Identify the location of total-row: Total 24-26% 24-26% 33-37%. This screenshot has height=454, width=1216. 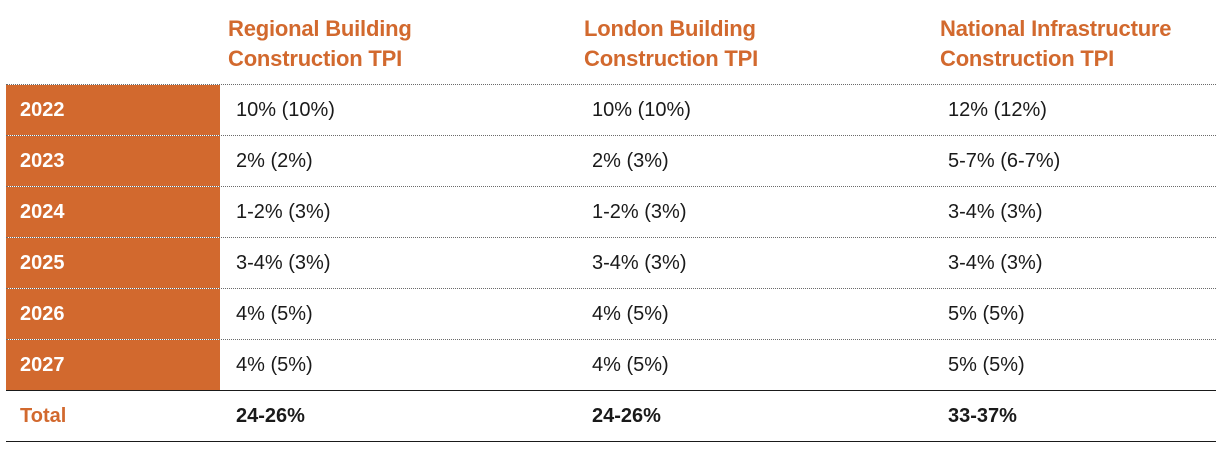
(611, 416).